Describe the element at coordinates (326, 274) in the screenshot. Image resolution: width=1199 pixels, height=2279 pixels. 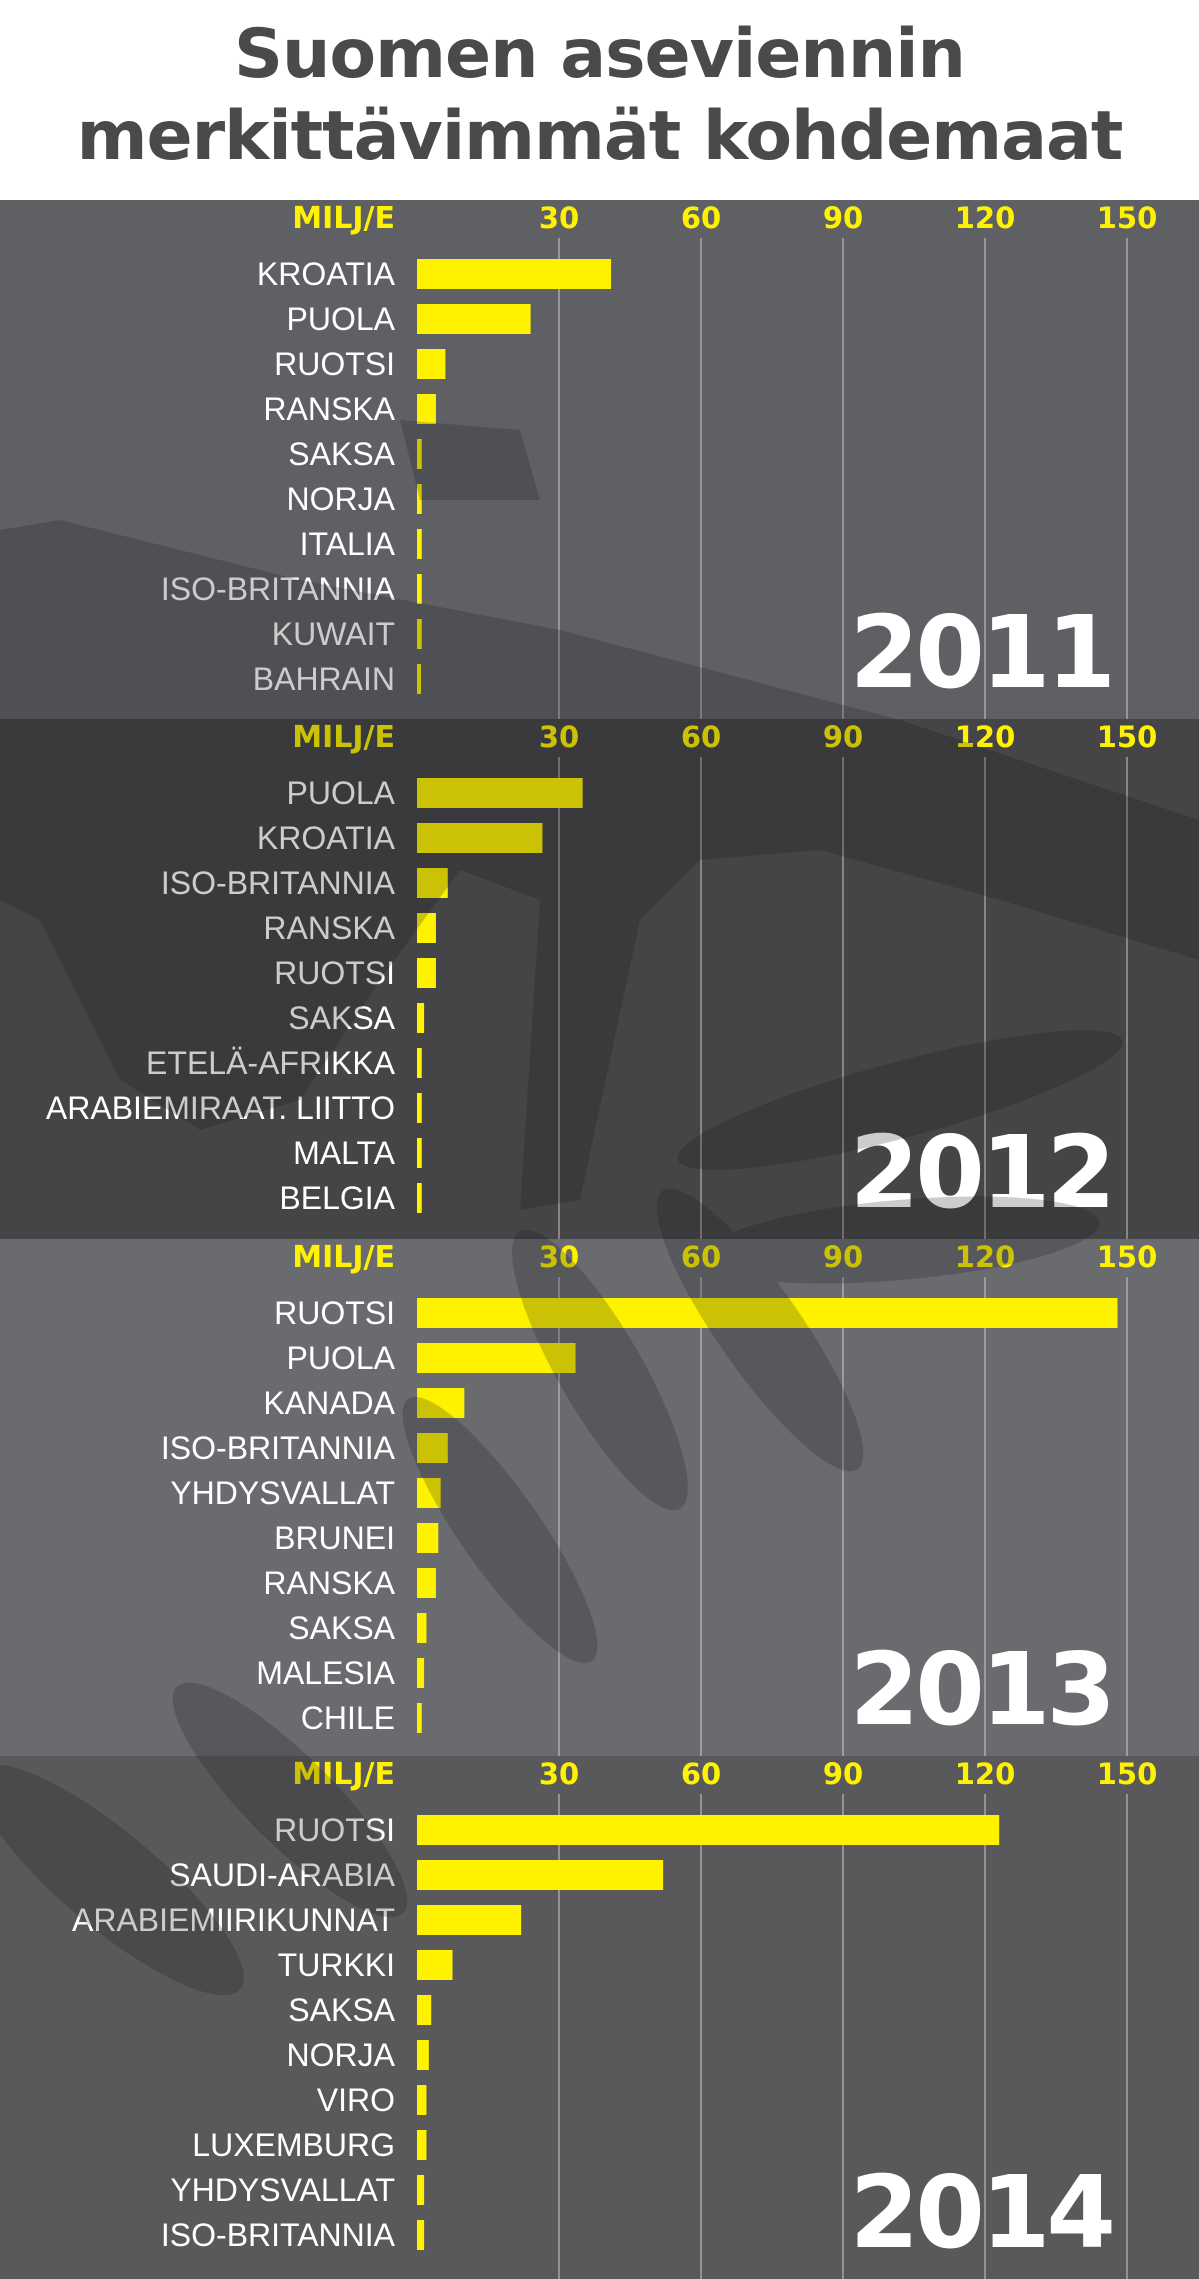
I see `category-label: KROATIA` at that location.